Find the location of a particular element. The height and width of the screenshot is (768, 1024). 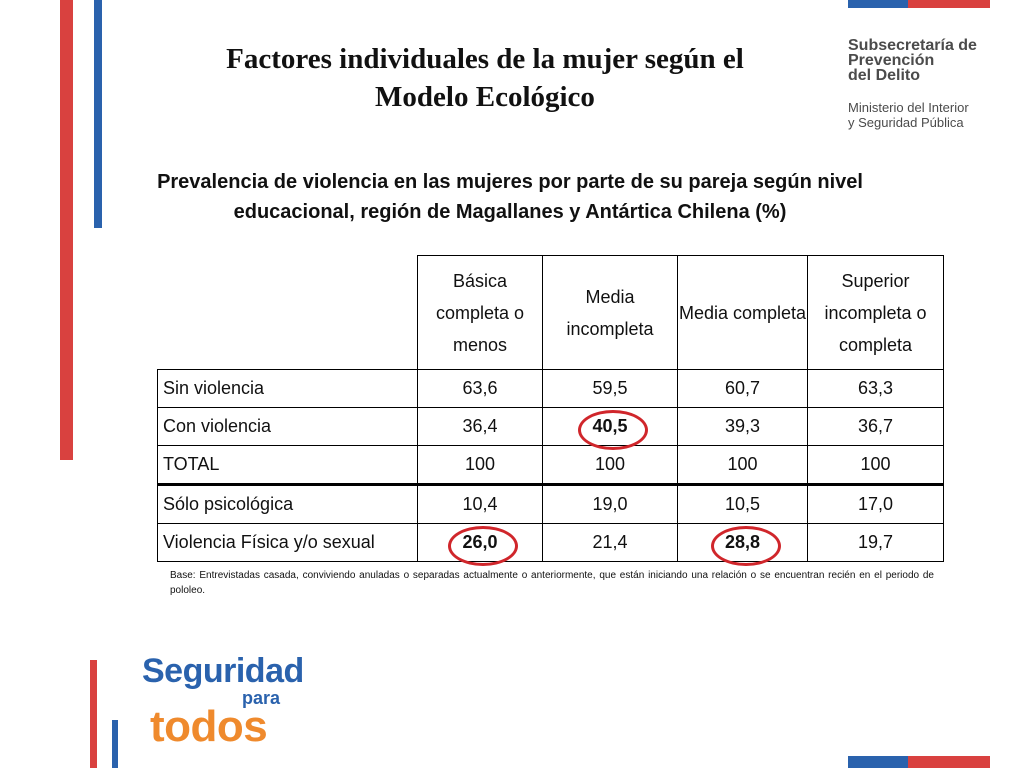

header-media-incompleta: Media incompleta is located at coordinates (610, 312).